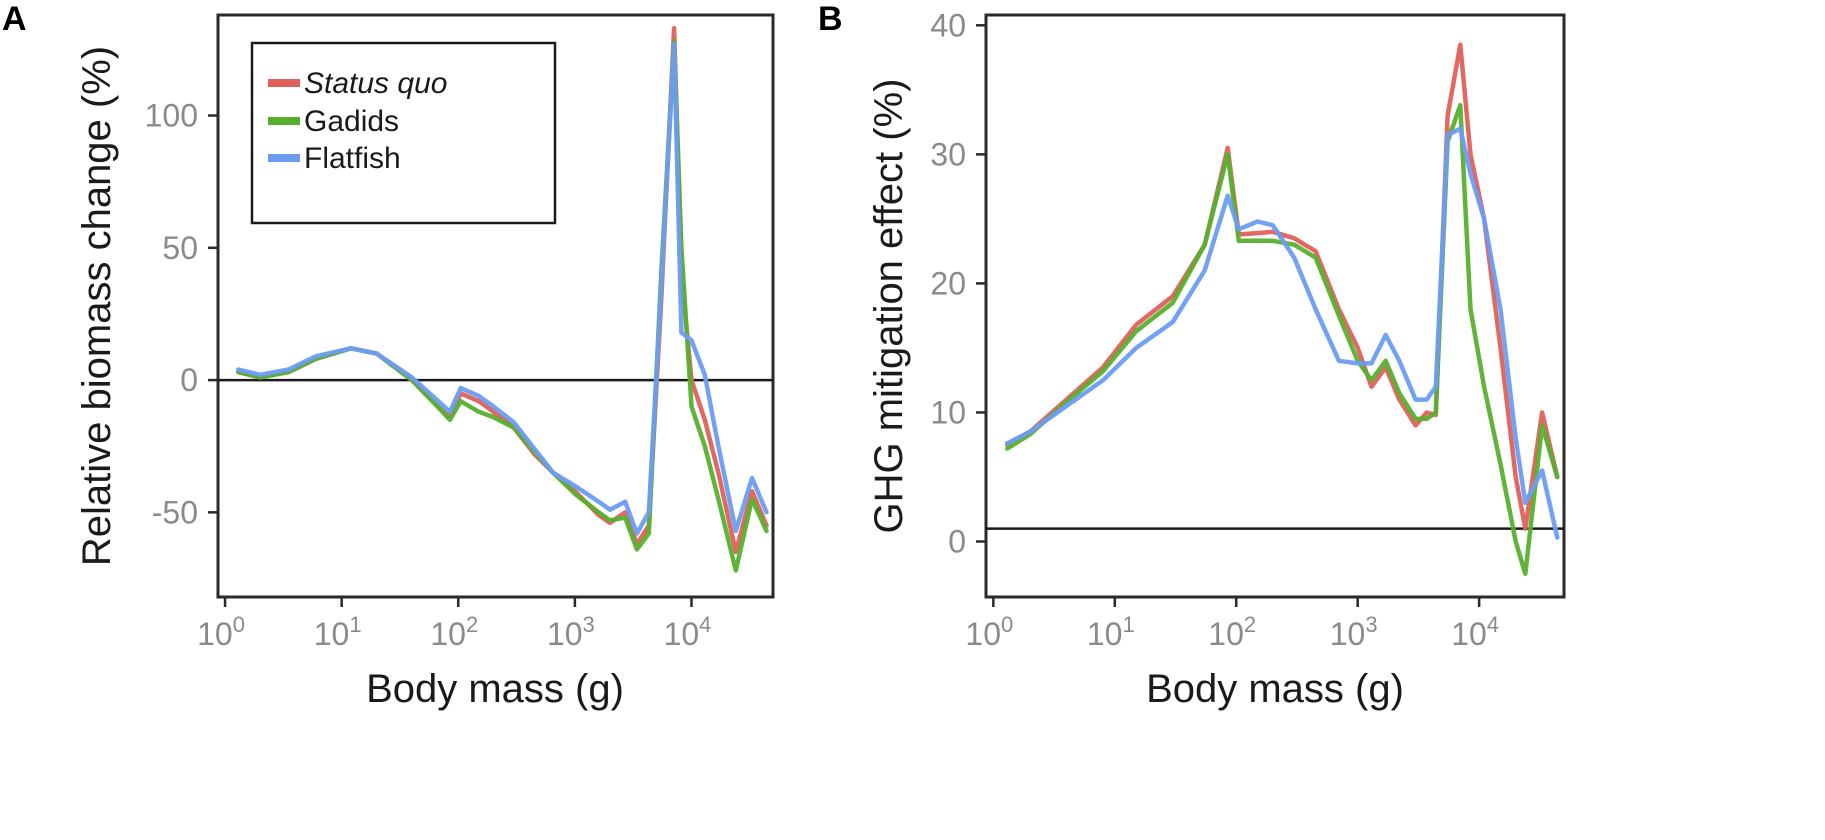 The width and height of the screenshot is (1825, 840). What do you see at coordinates (352, 158) in the screenshot?
I see `legend-label-flatfish: Flatfish` at bounding box center [352, 158].